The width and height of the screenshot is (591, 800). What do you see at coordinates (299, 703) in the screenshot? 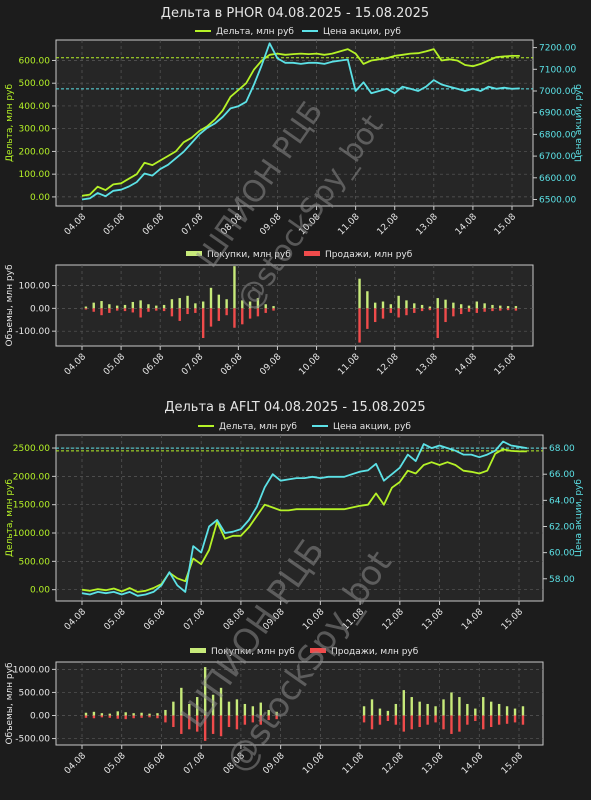
I see `plot-area` at bounding box center [299, 703].